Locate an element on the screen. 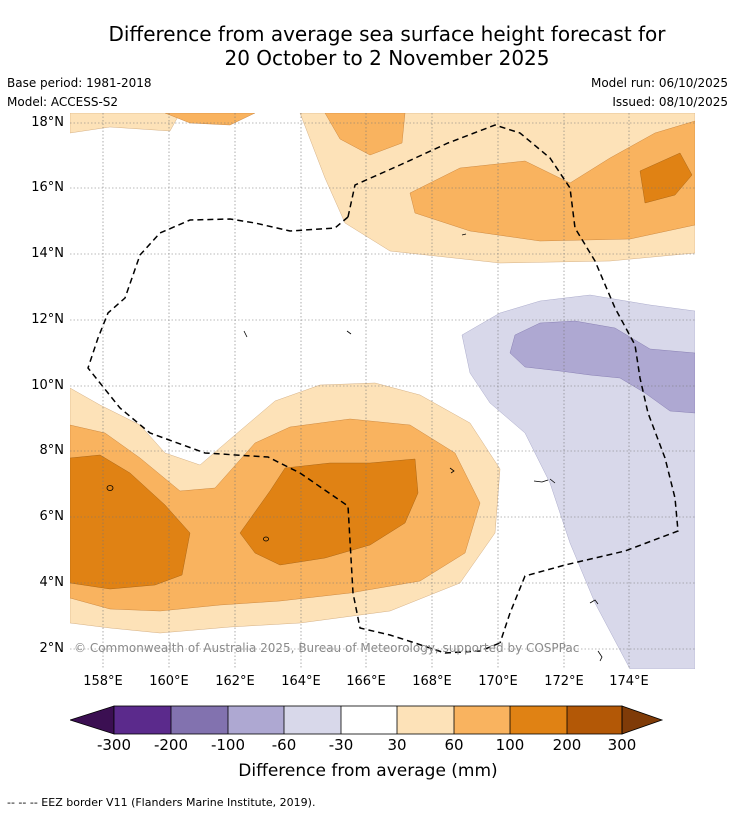  lon-label-170e: 170°E is located at coordinates (498, 681).